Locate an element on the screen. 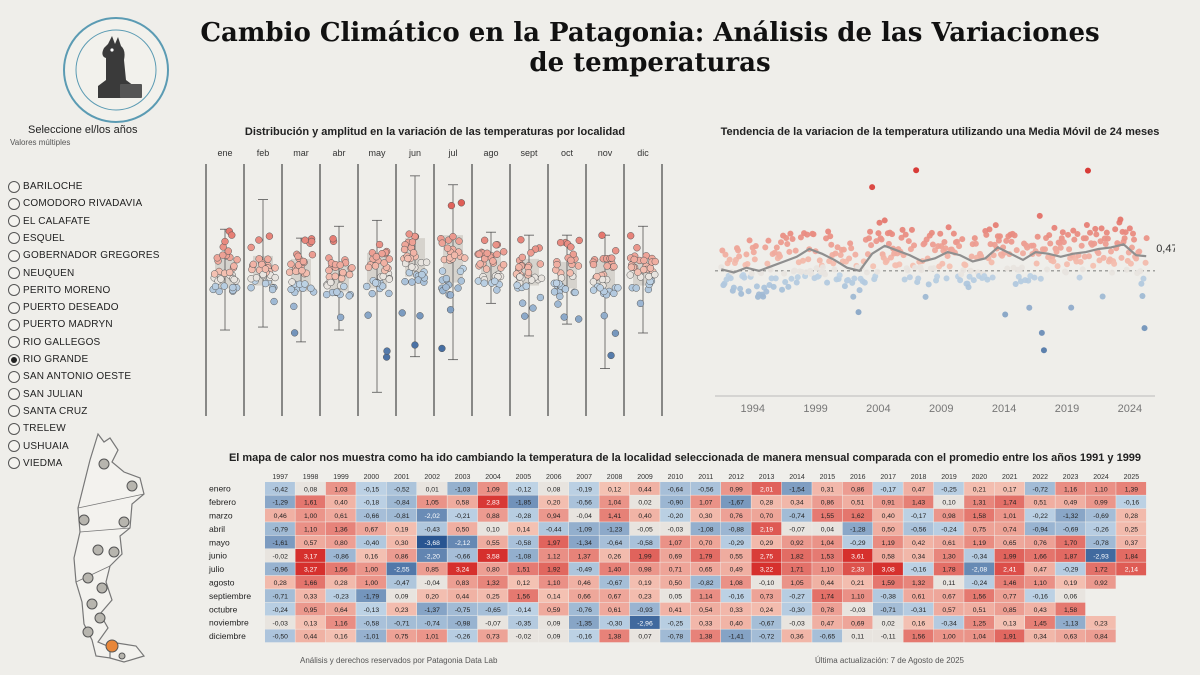  location-option: SANTA CRUZ is located at coordinates (48, 411).